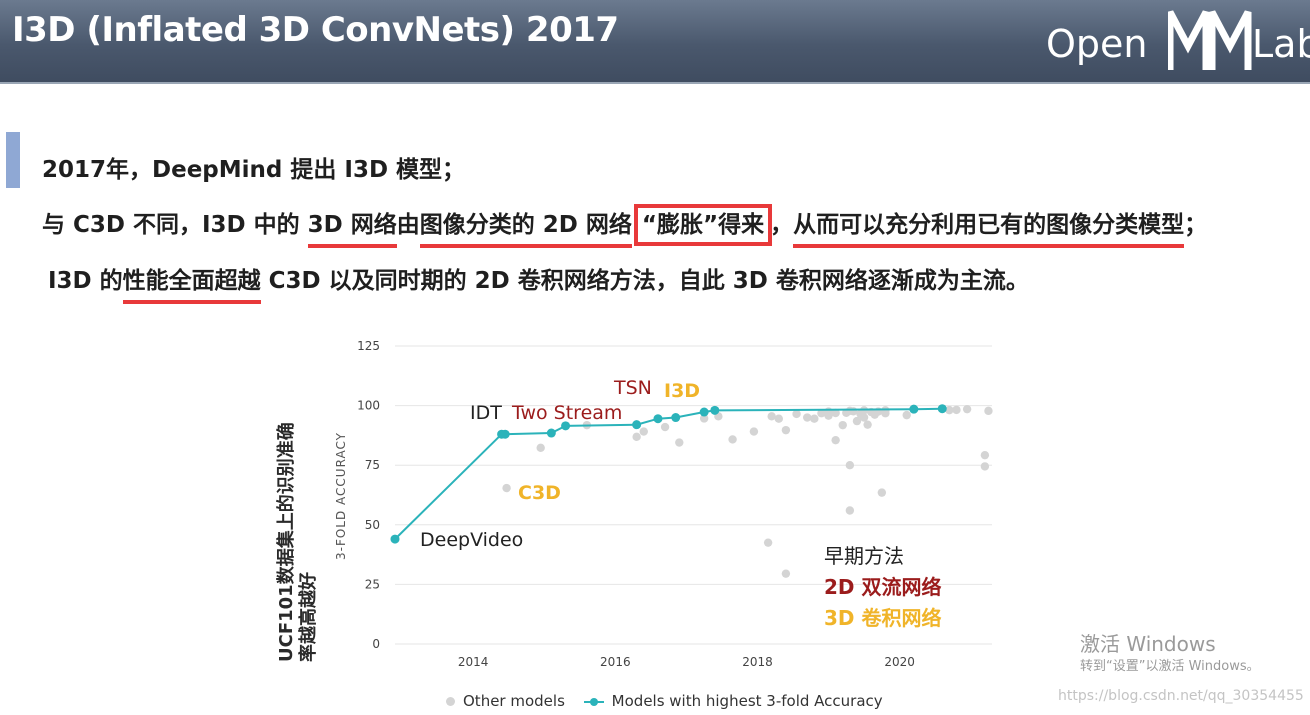  I want to click on csdn-watermark: https://blog.csdn.net/qq_30354455, so click(1181, 696).